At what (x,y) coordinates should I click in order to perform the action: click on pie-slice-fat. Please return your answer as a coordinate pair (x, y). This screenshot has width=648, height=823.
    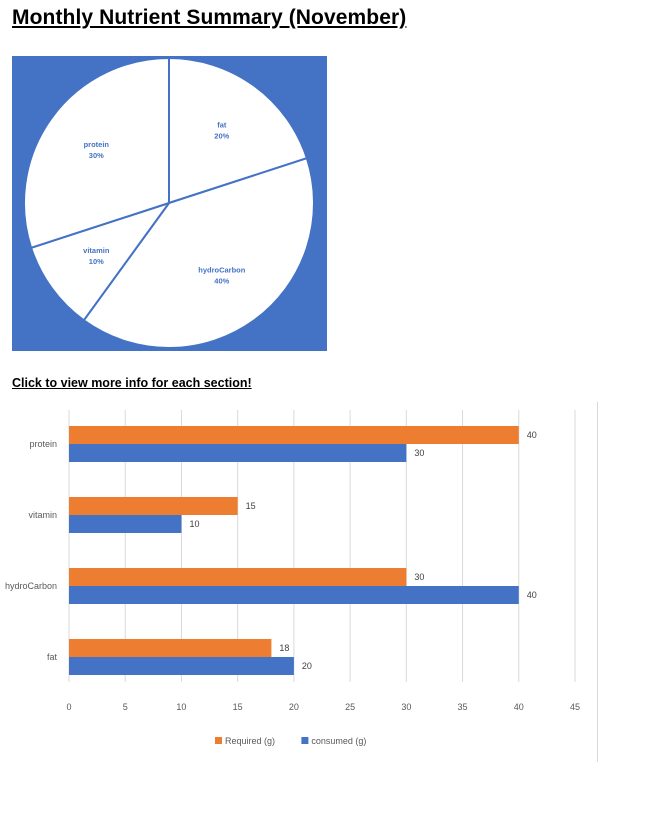
    Looking at the image, I should click on (238, 130).